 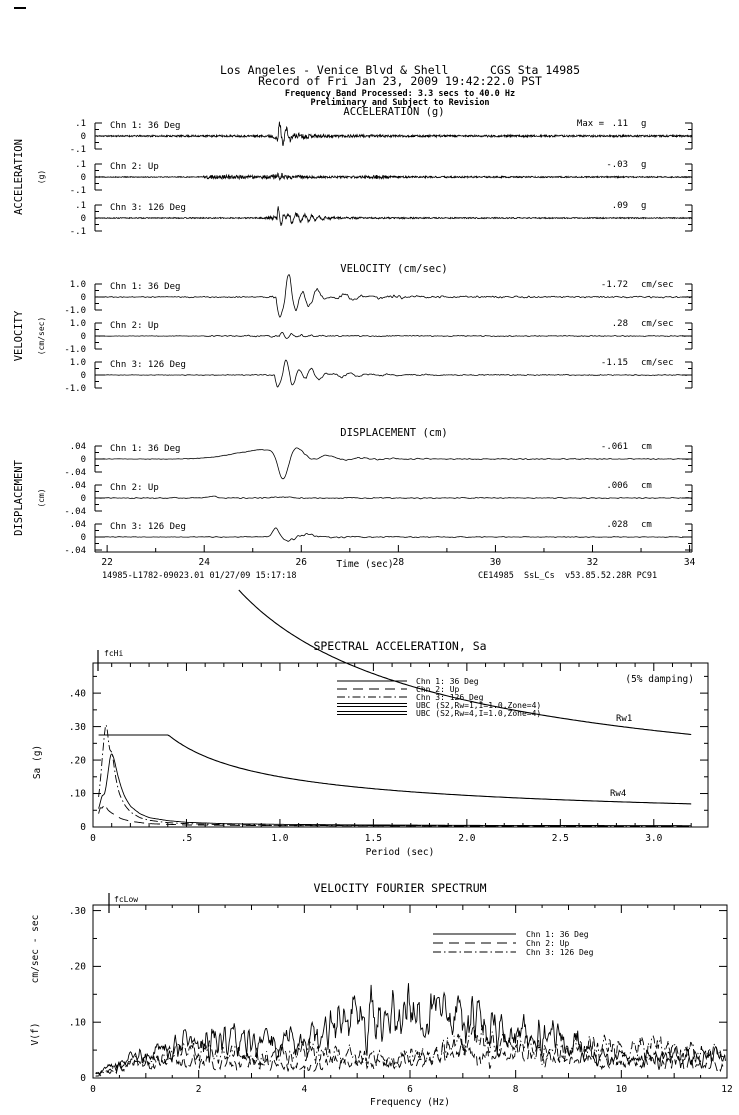 I want to click on sa-legend-label: UBC (S2,Rw=1,I=1.0,Zone=4), so click(x=478, y=705).